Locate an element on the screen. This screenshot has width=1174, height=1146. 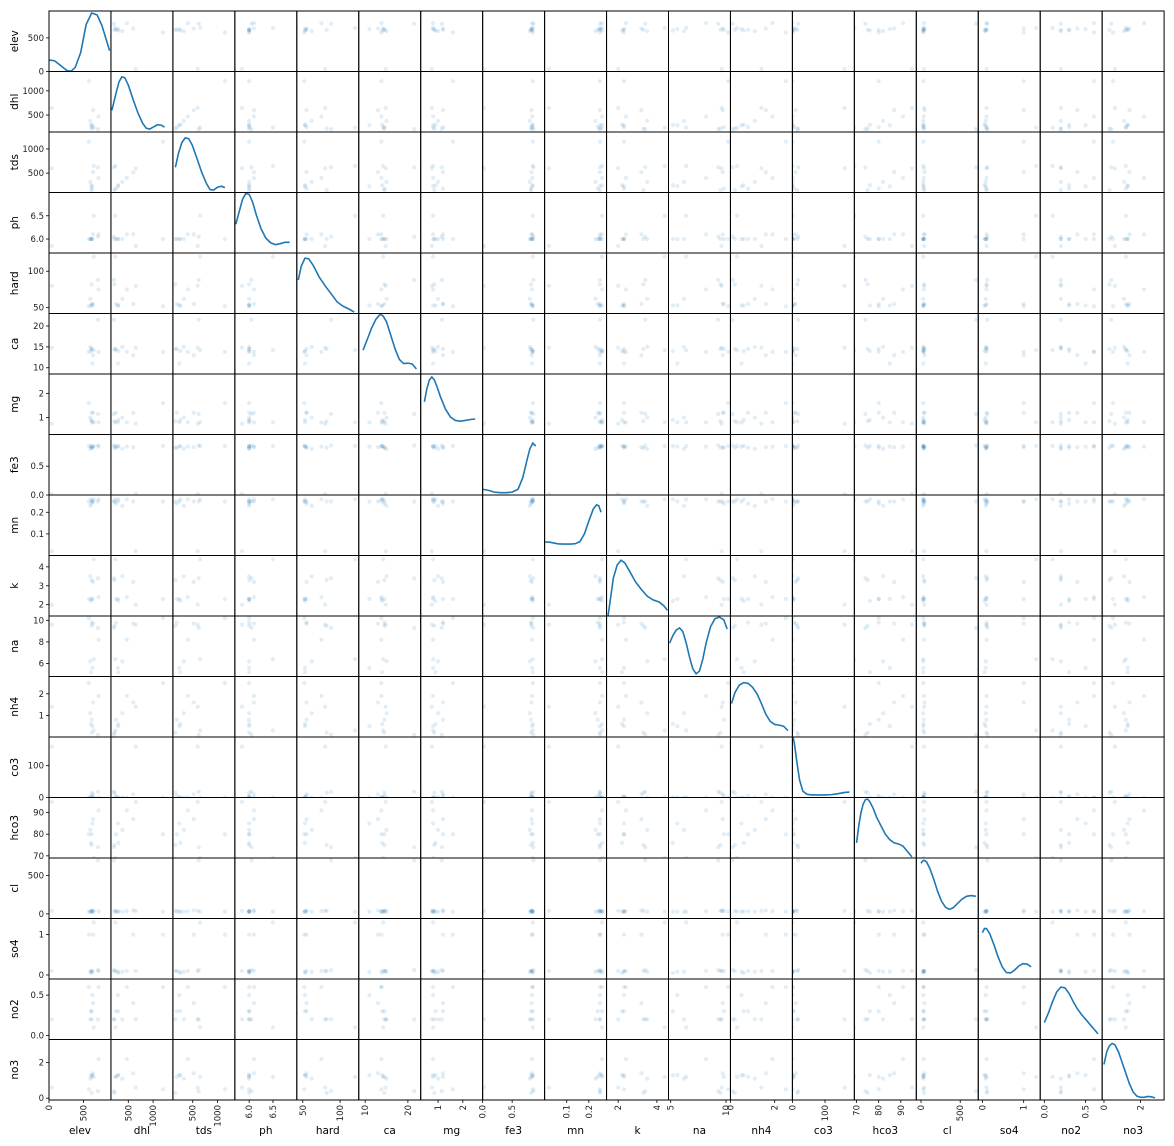
cell-dhl-vs-ca is located at coordinates (390, 102).